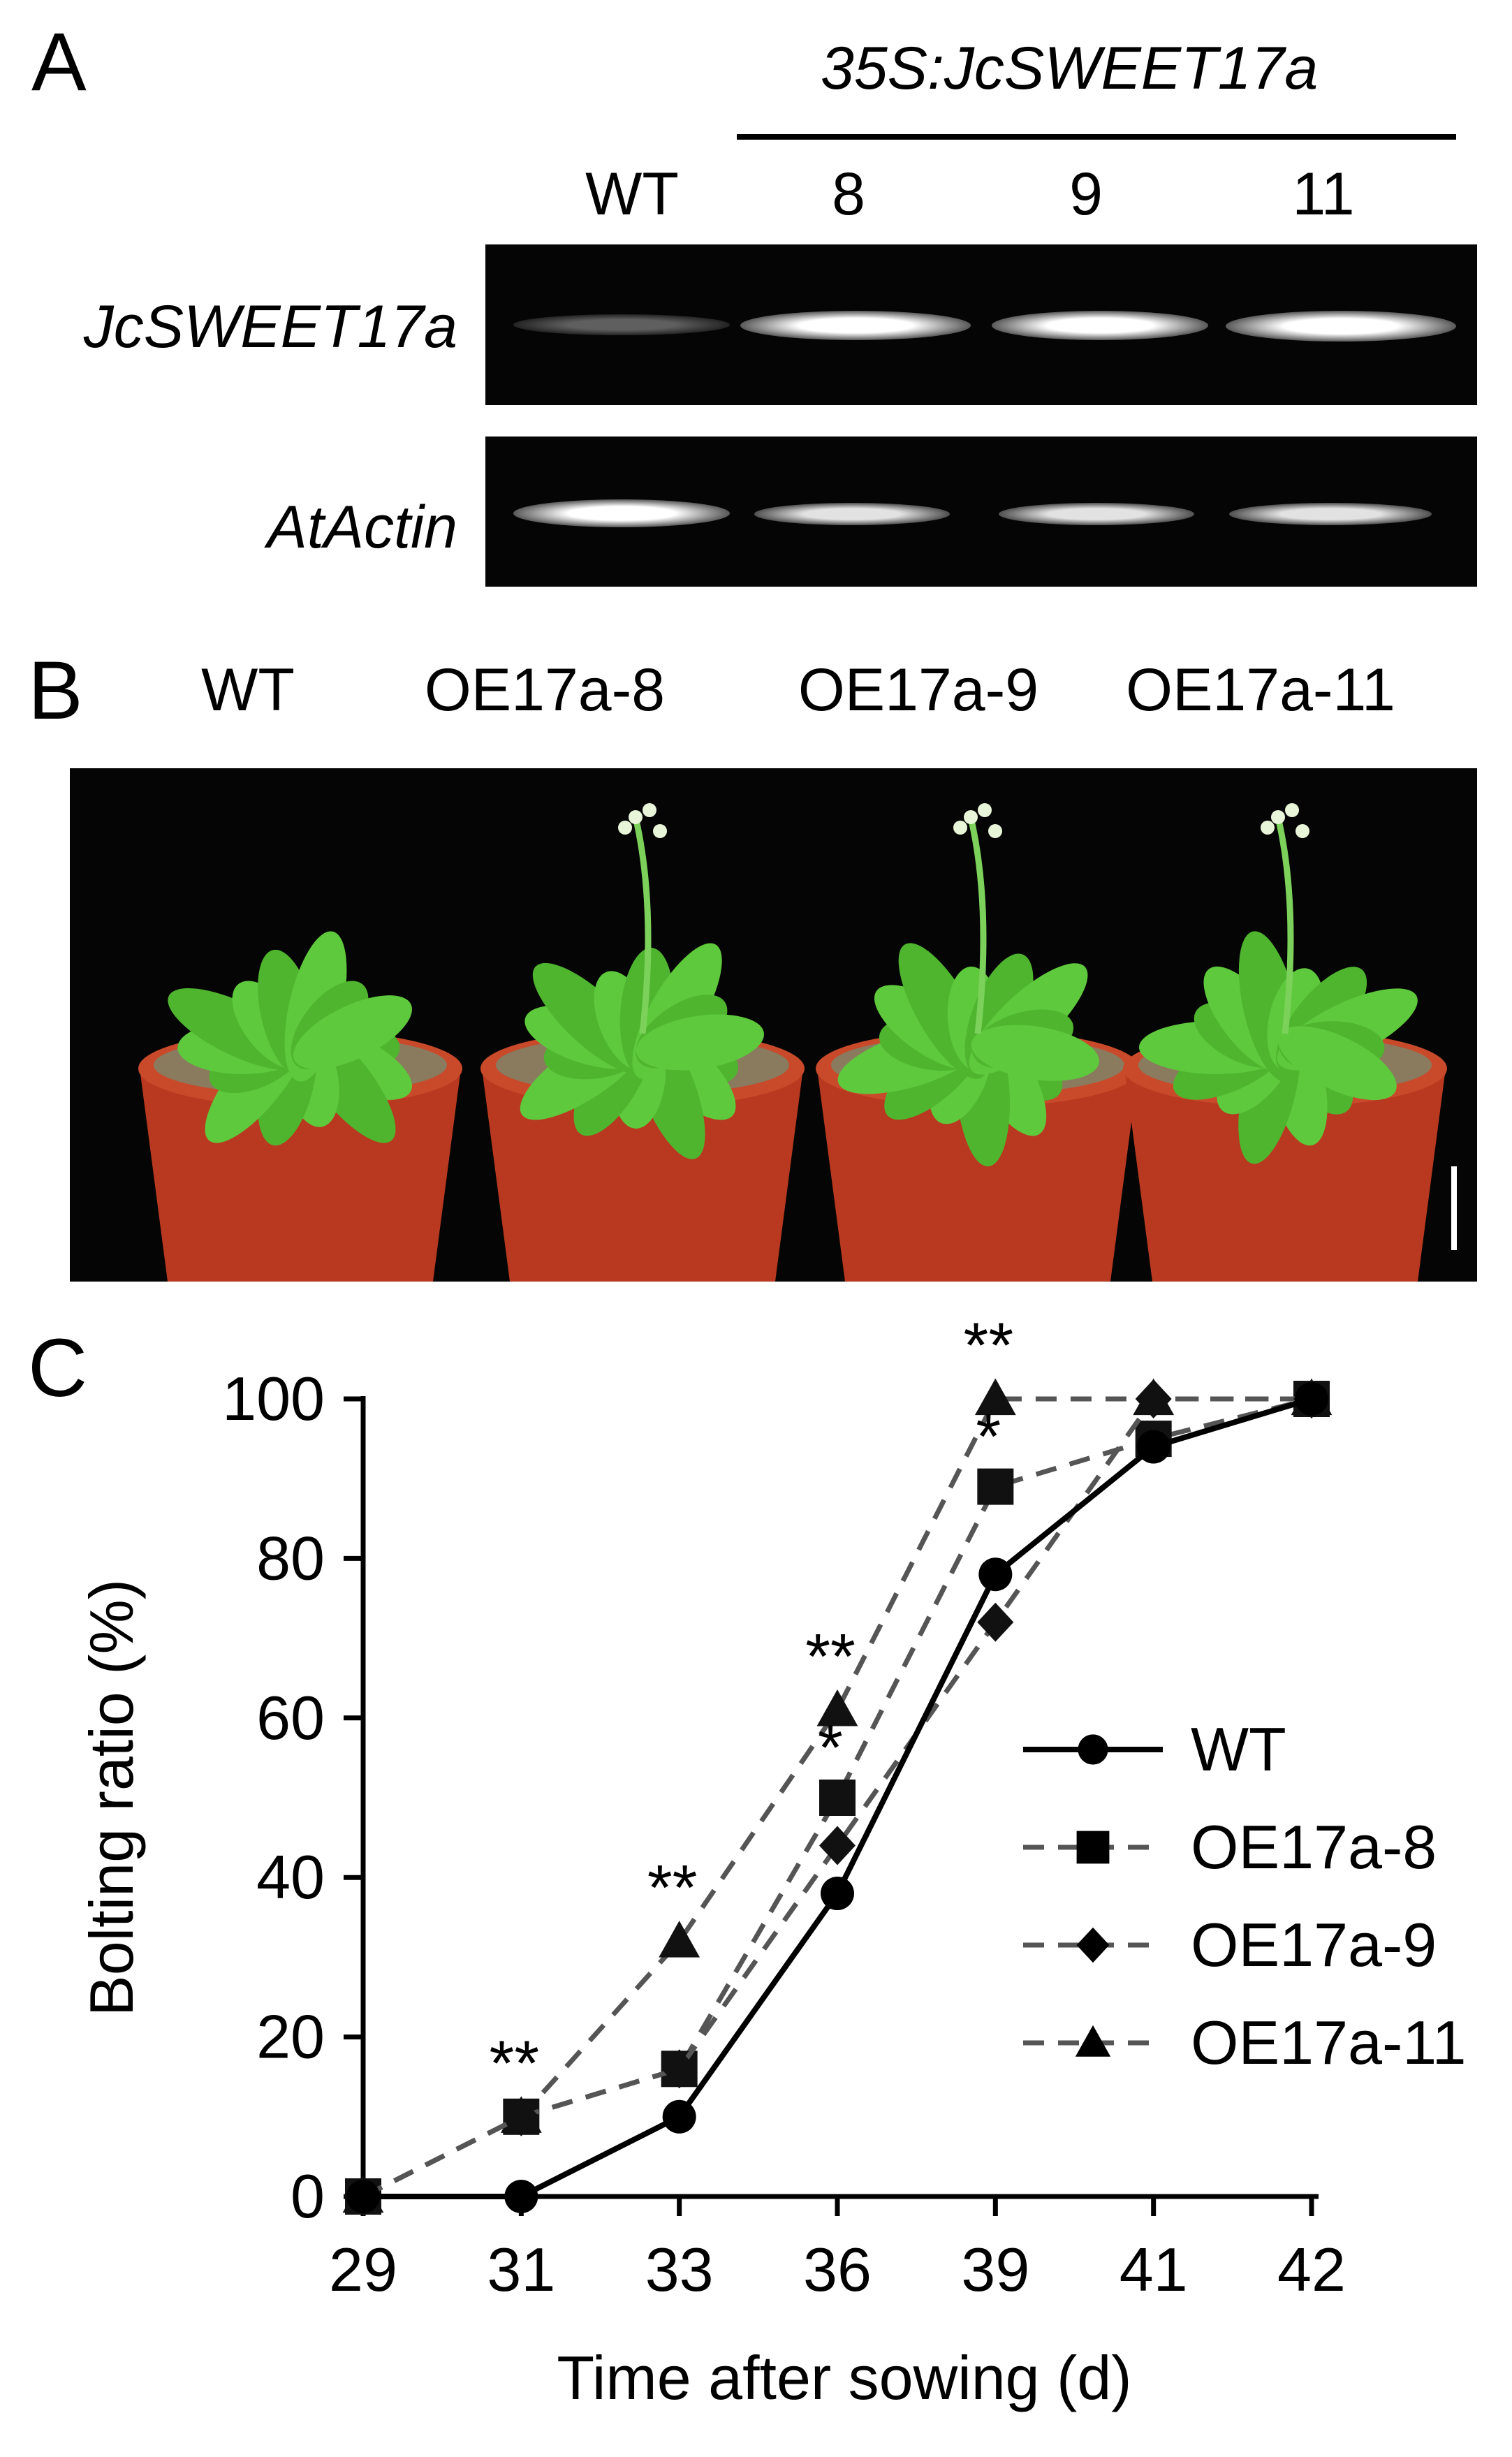 The height and width of the screenshot is (2457, 1512). What do you see at coordinates (362, 527) in the screenshot?
I see `gene-label-atactin: AtActin` at bounding box center [362, 527].